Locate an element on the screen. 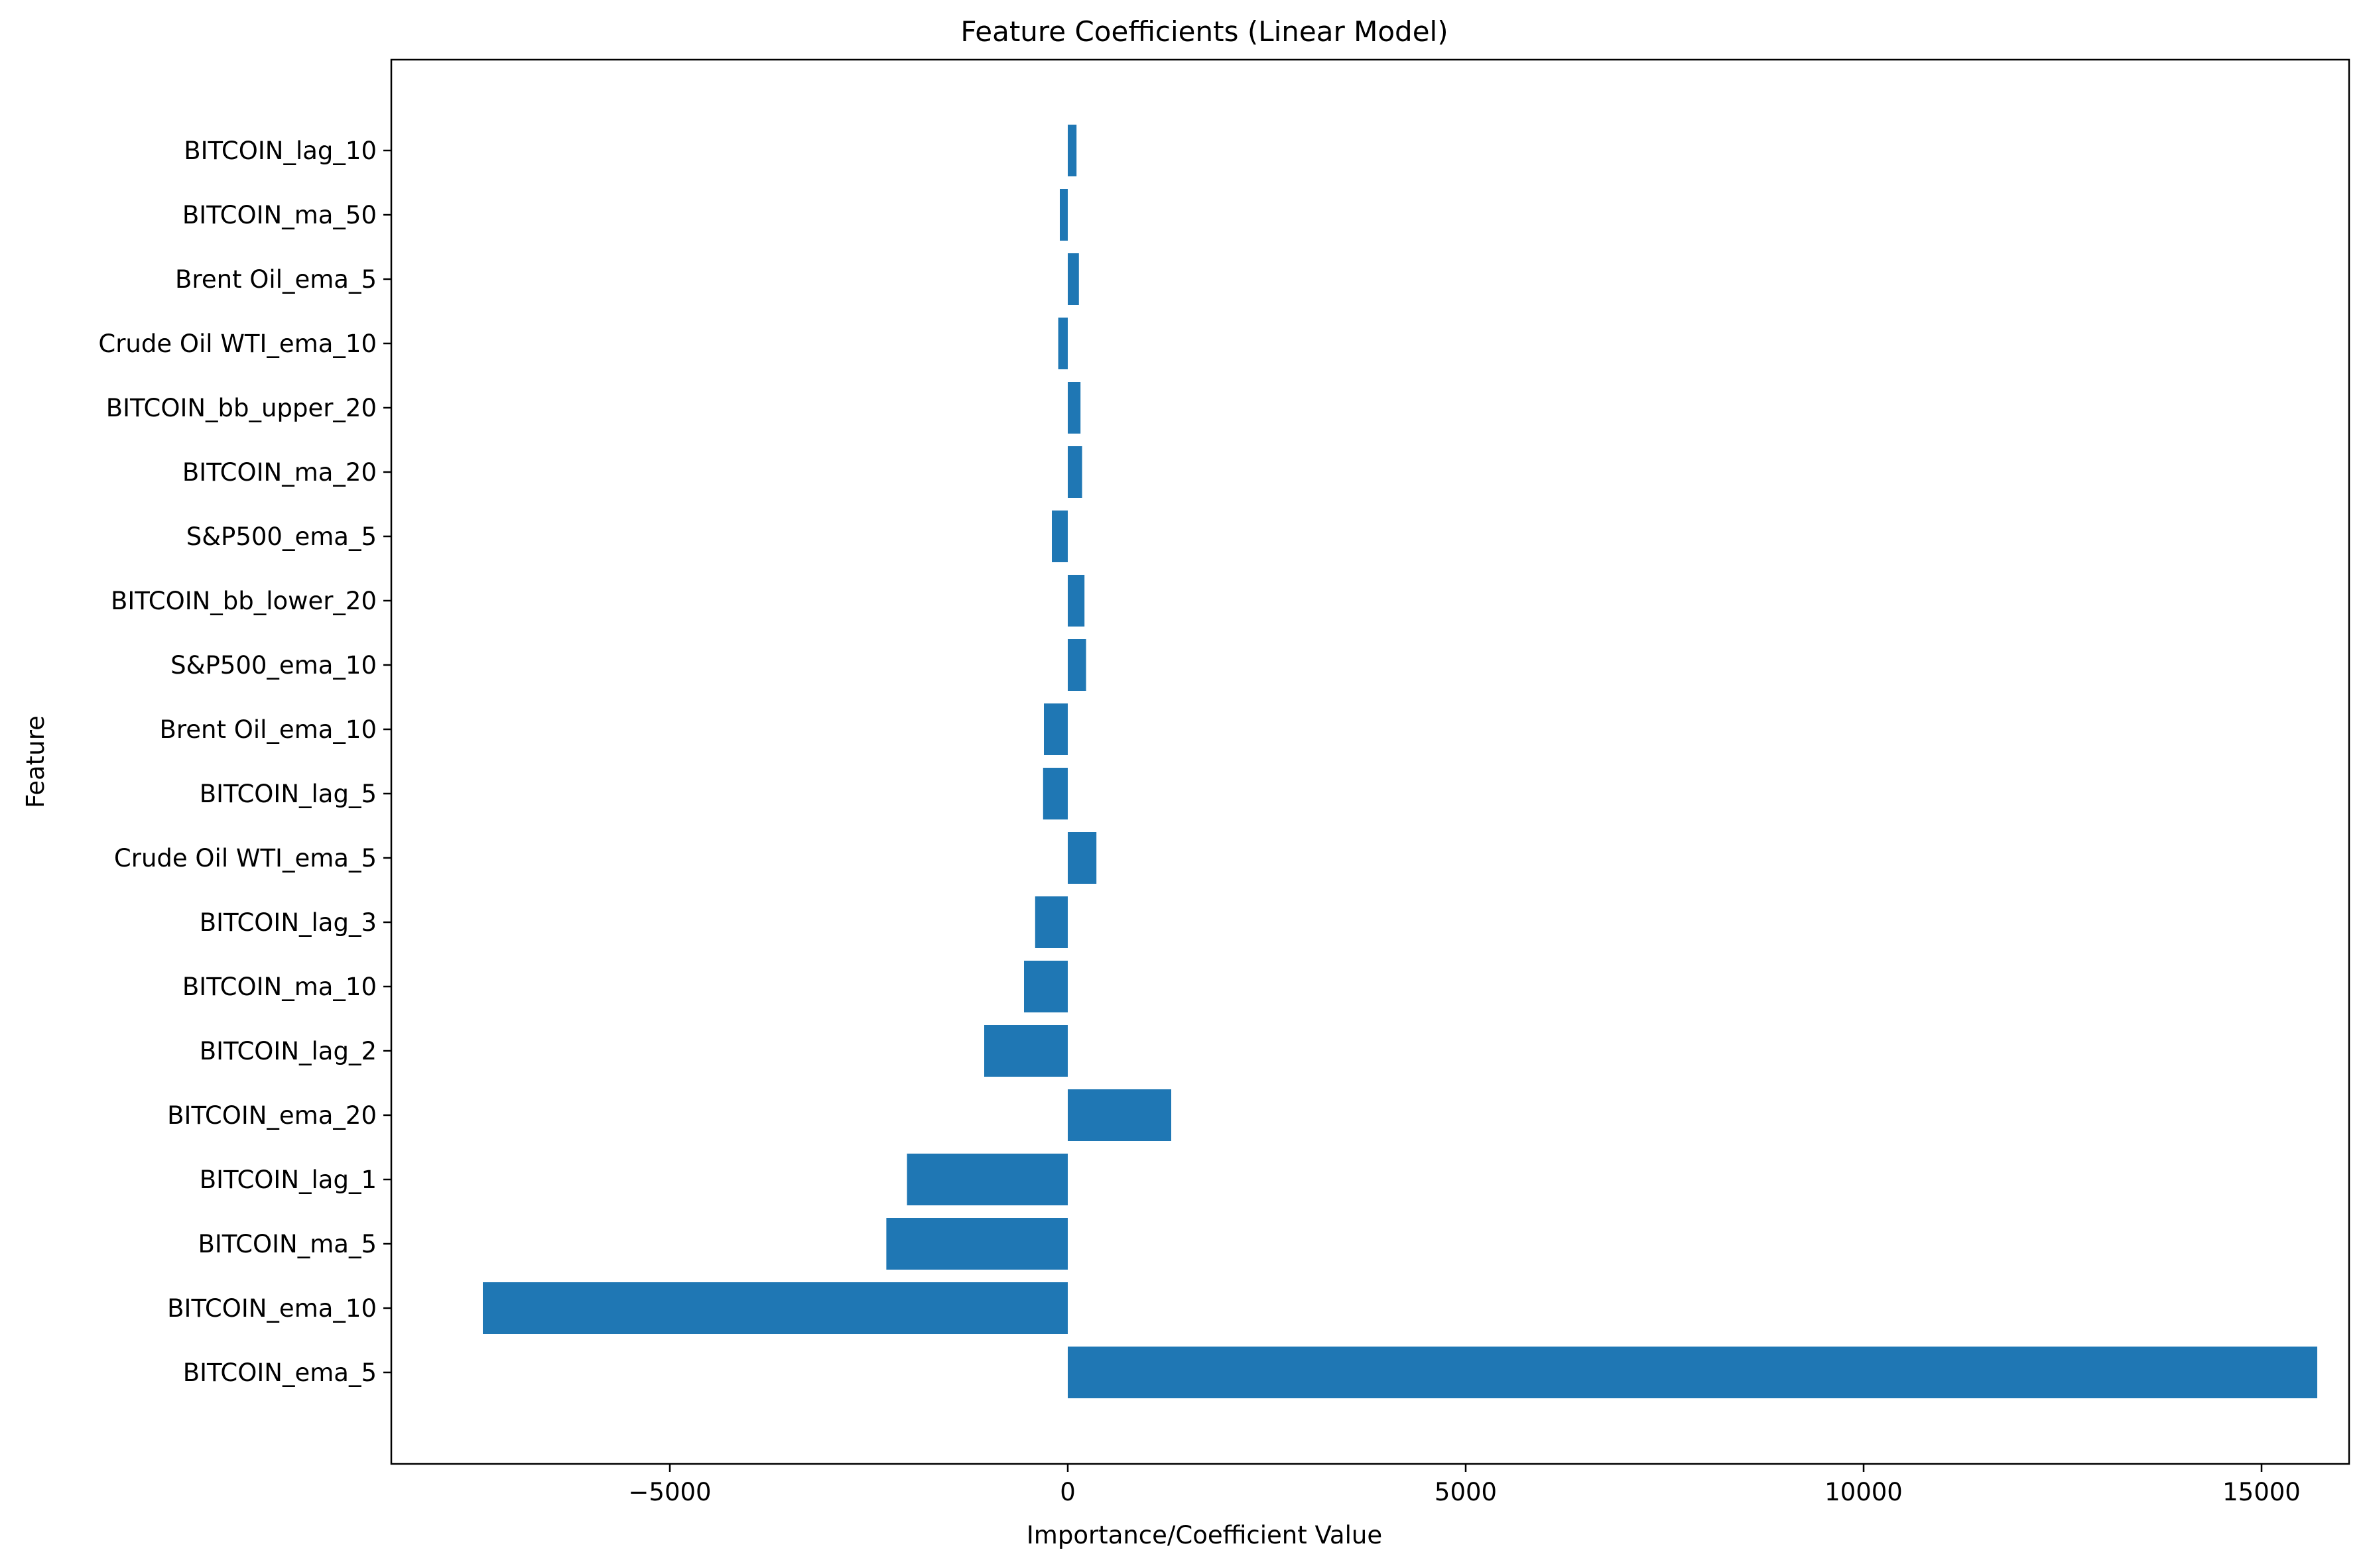 The width and height of the screenshot is (2367, 1568). y-tick-label: Brent Oil_ema_10 is located at coordinates (268, 729).